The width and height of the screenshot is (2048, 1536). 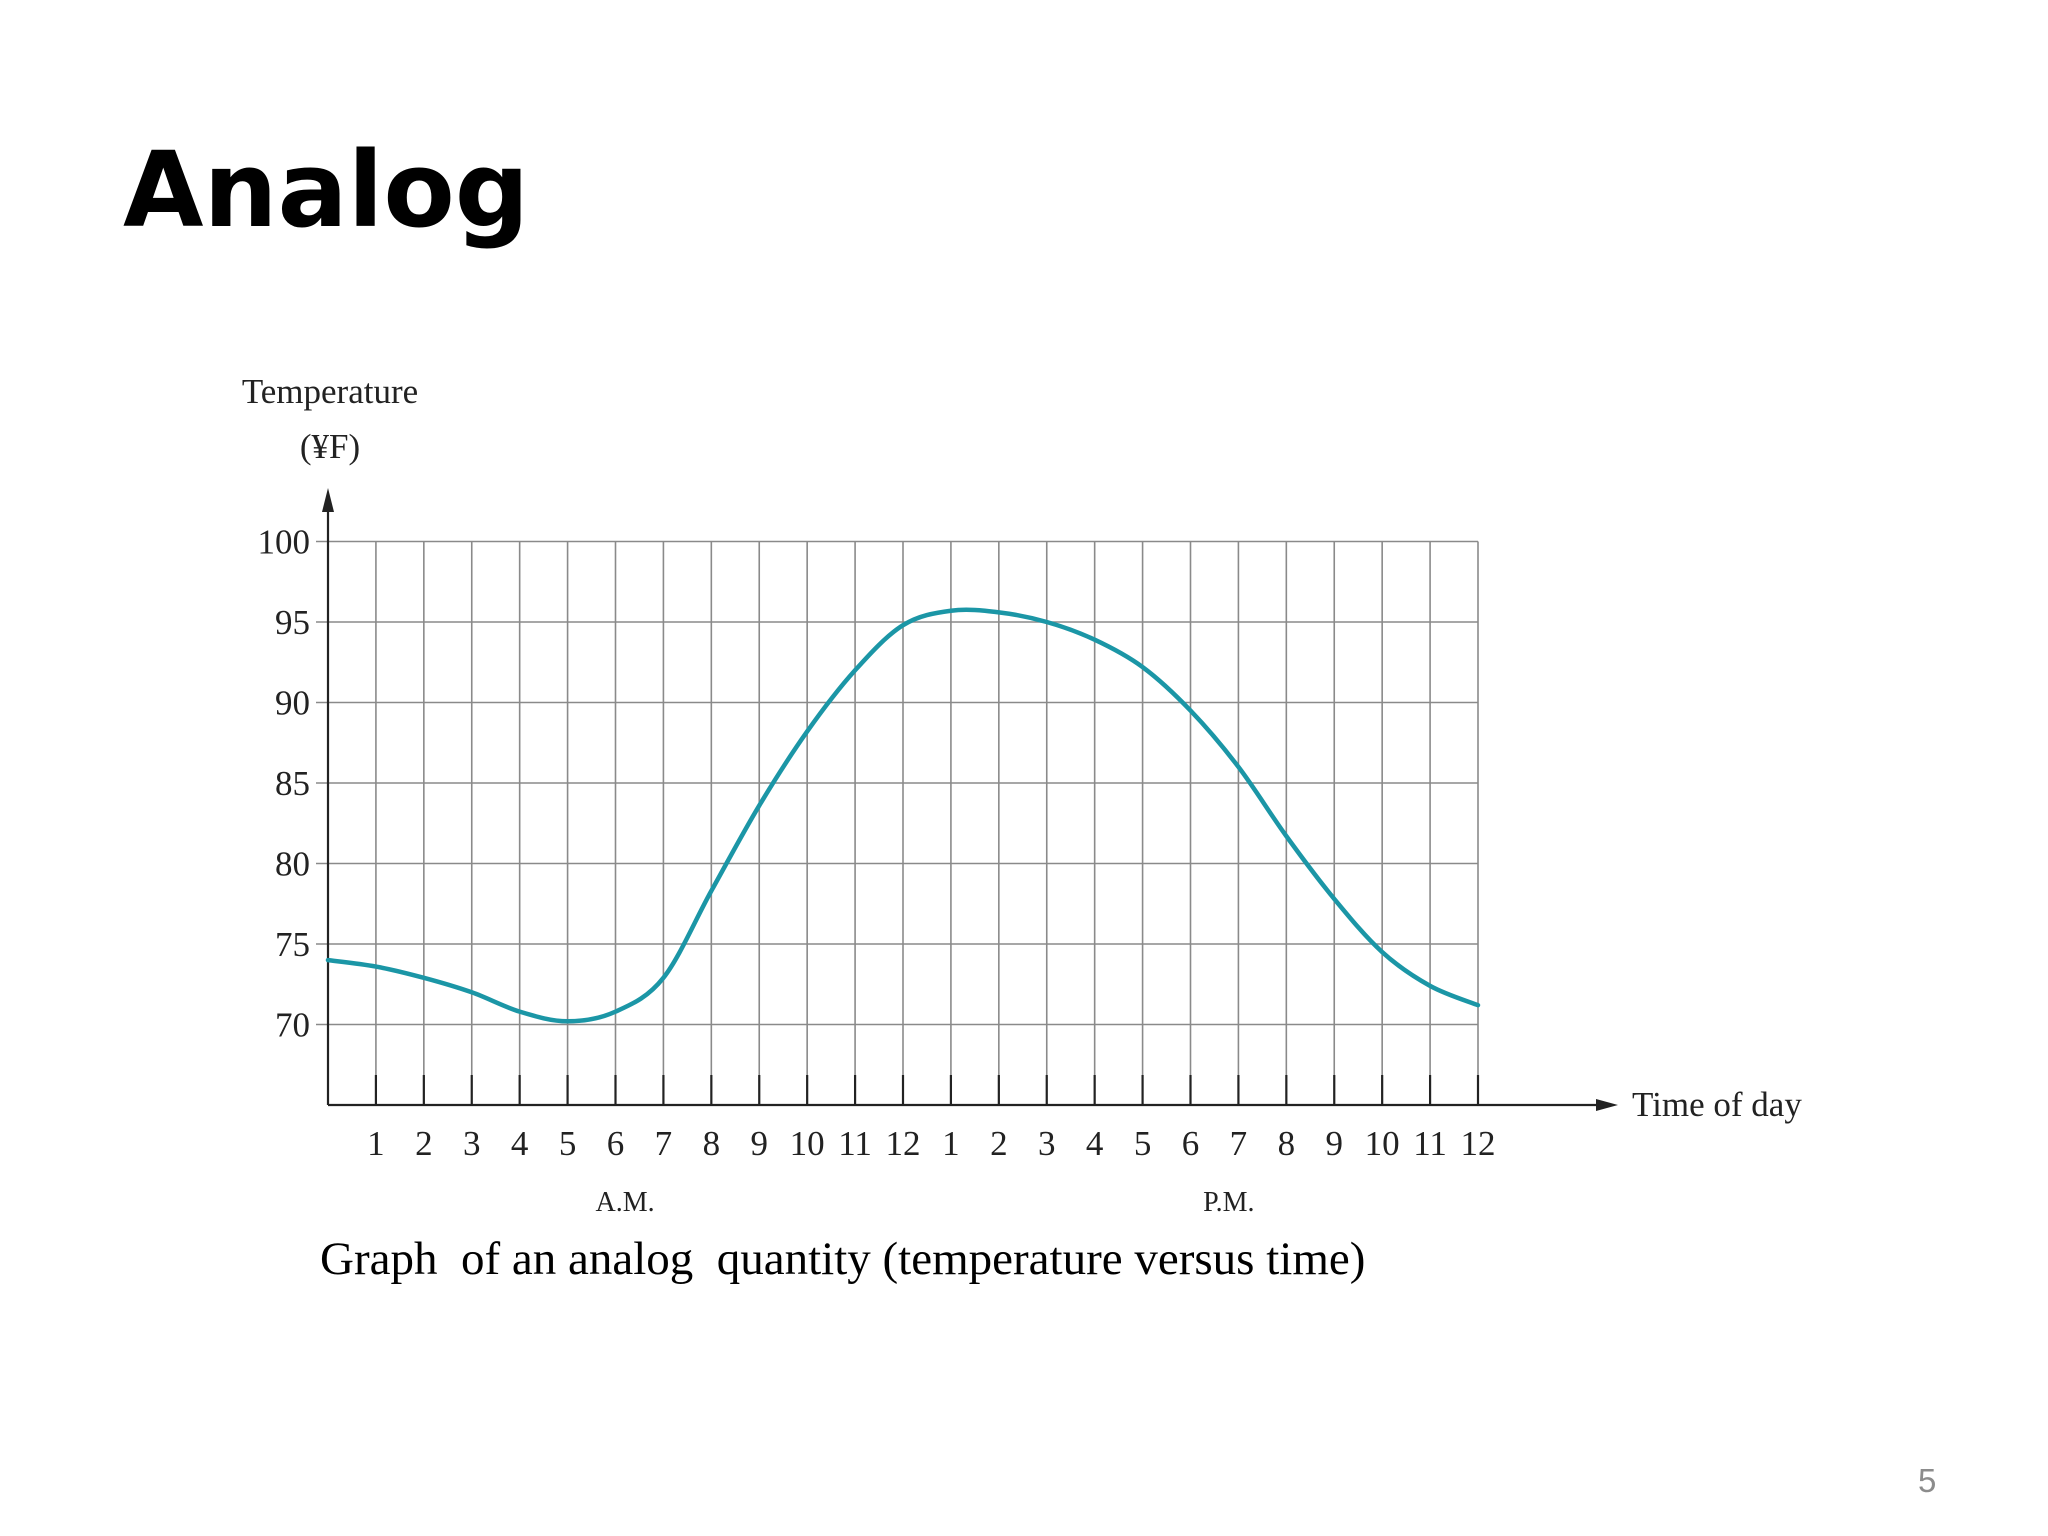 I want to click on period-label: P.M., so click(x=1228, y=1202).